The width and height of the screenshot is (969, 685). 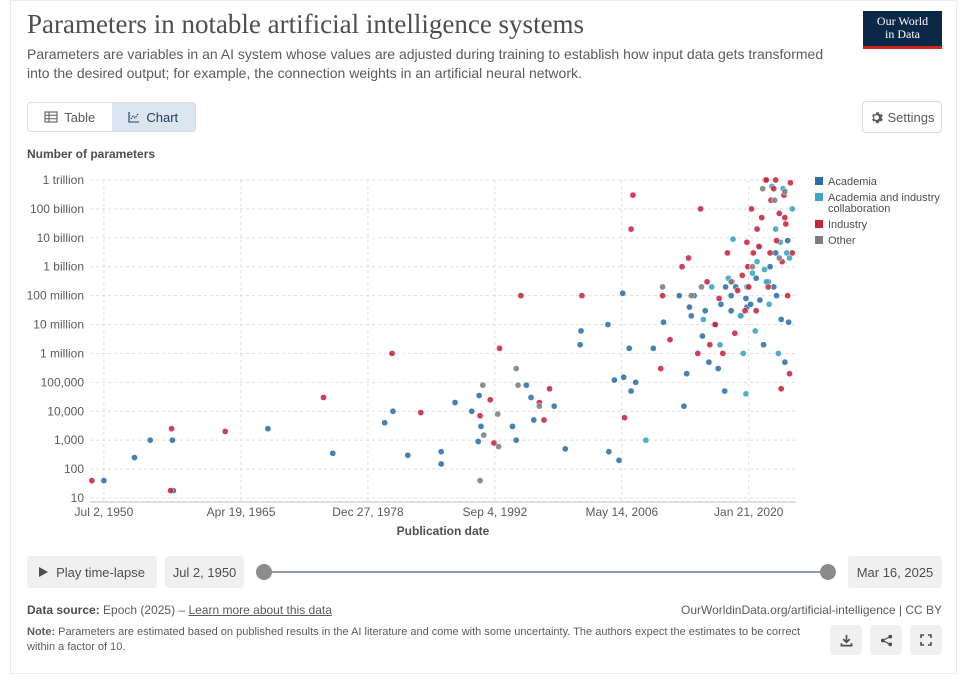 What do you see at coordinates (884, 198) in the screenshot?
I see `legend-label: Academia and industry` at bounding box center [884, 198].